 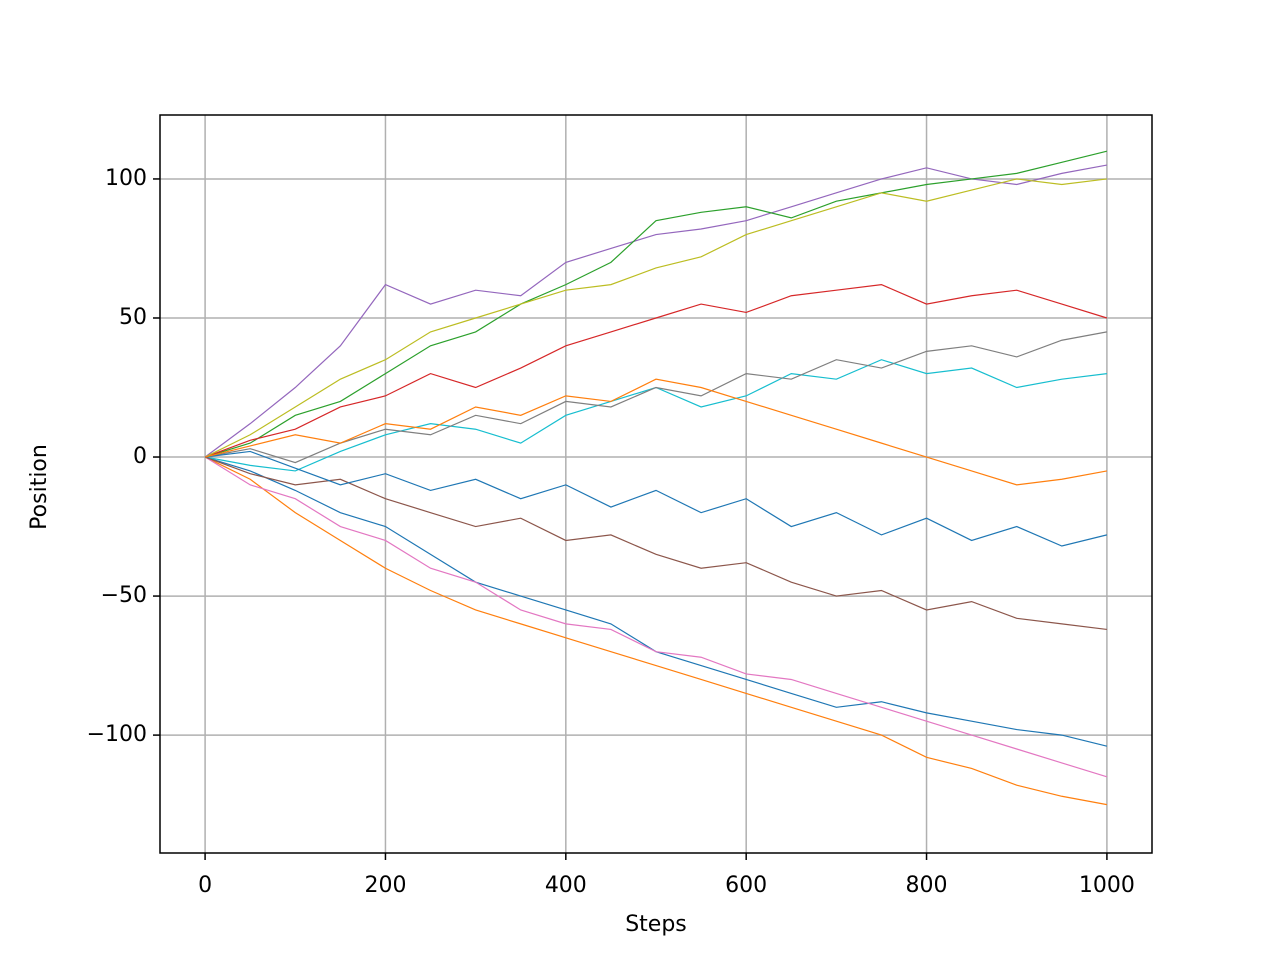 What do you see at coordinates (140, 456) in the screenshot?
I see `y-tick-label: 0` at bounding box center [140, 456].